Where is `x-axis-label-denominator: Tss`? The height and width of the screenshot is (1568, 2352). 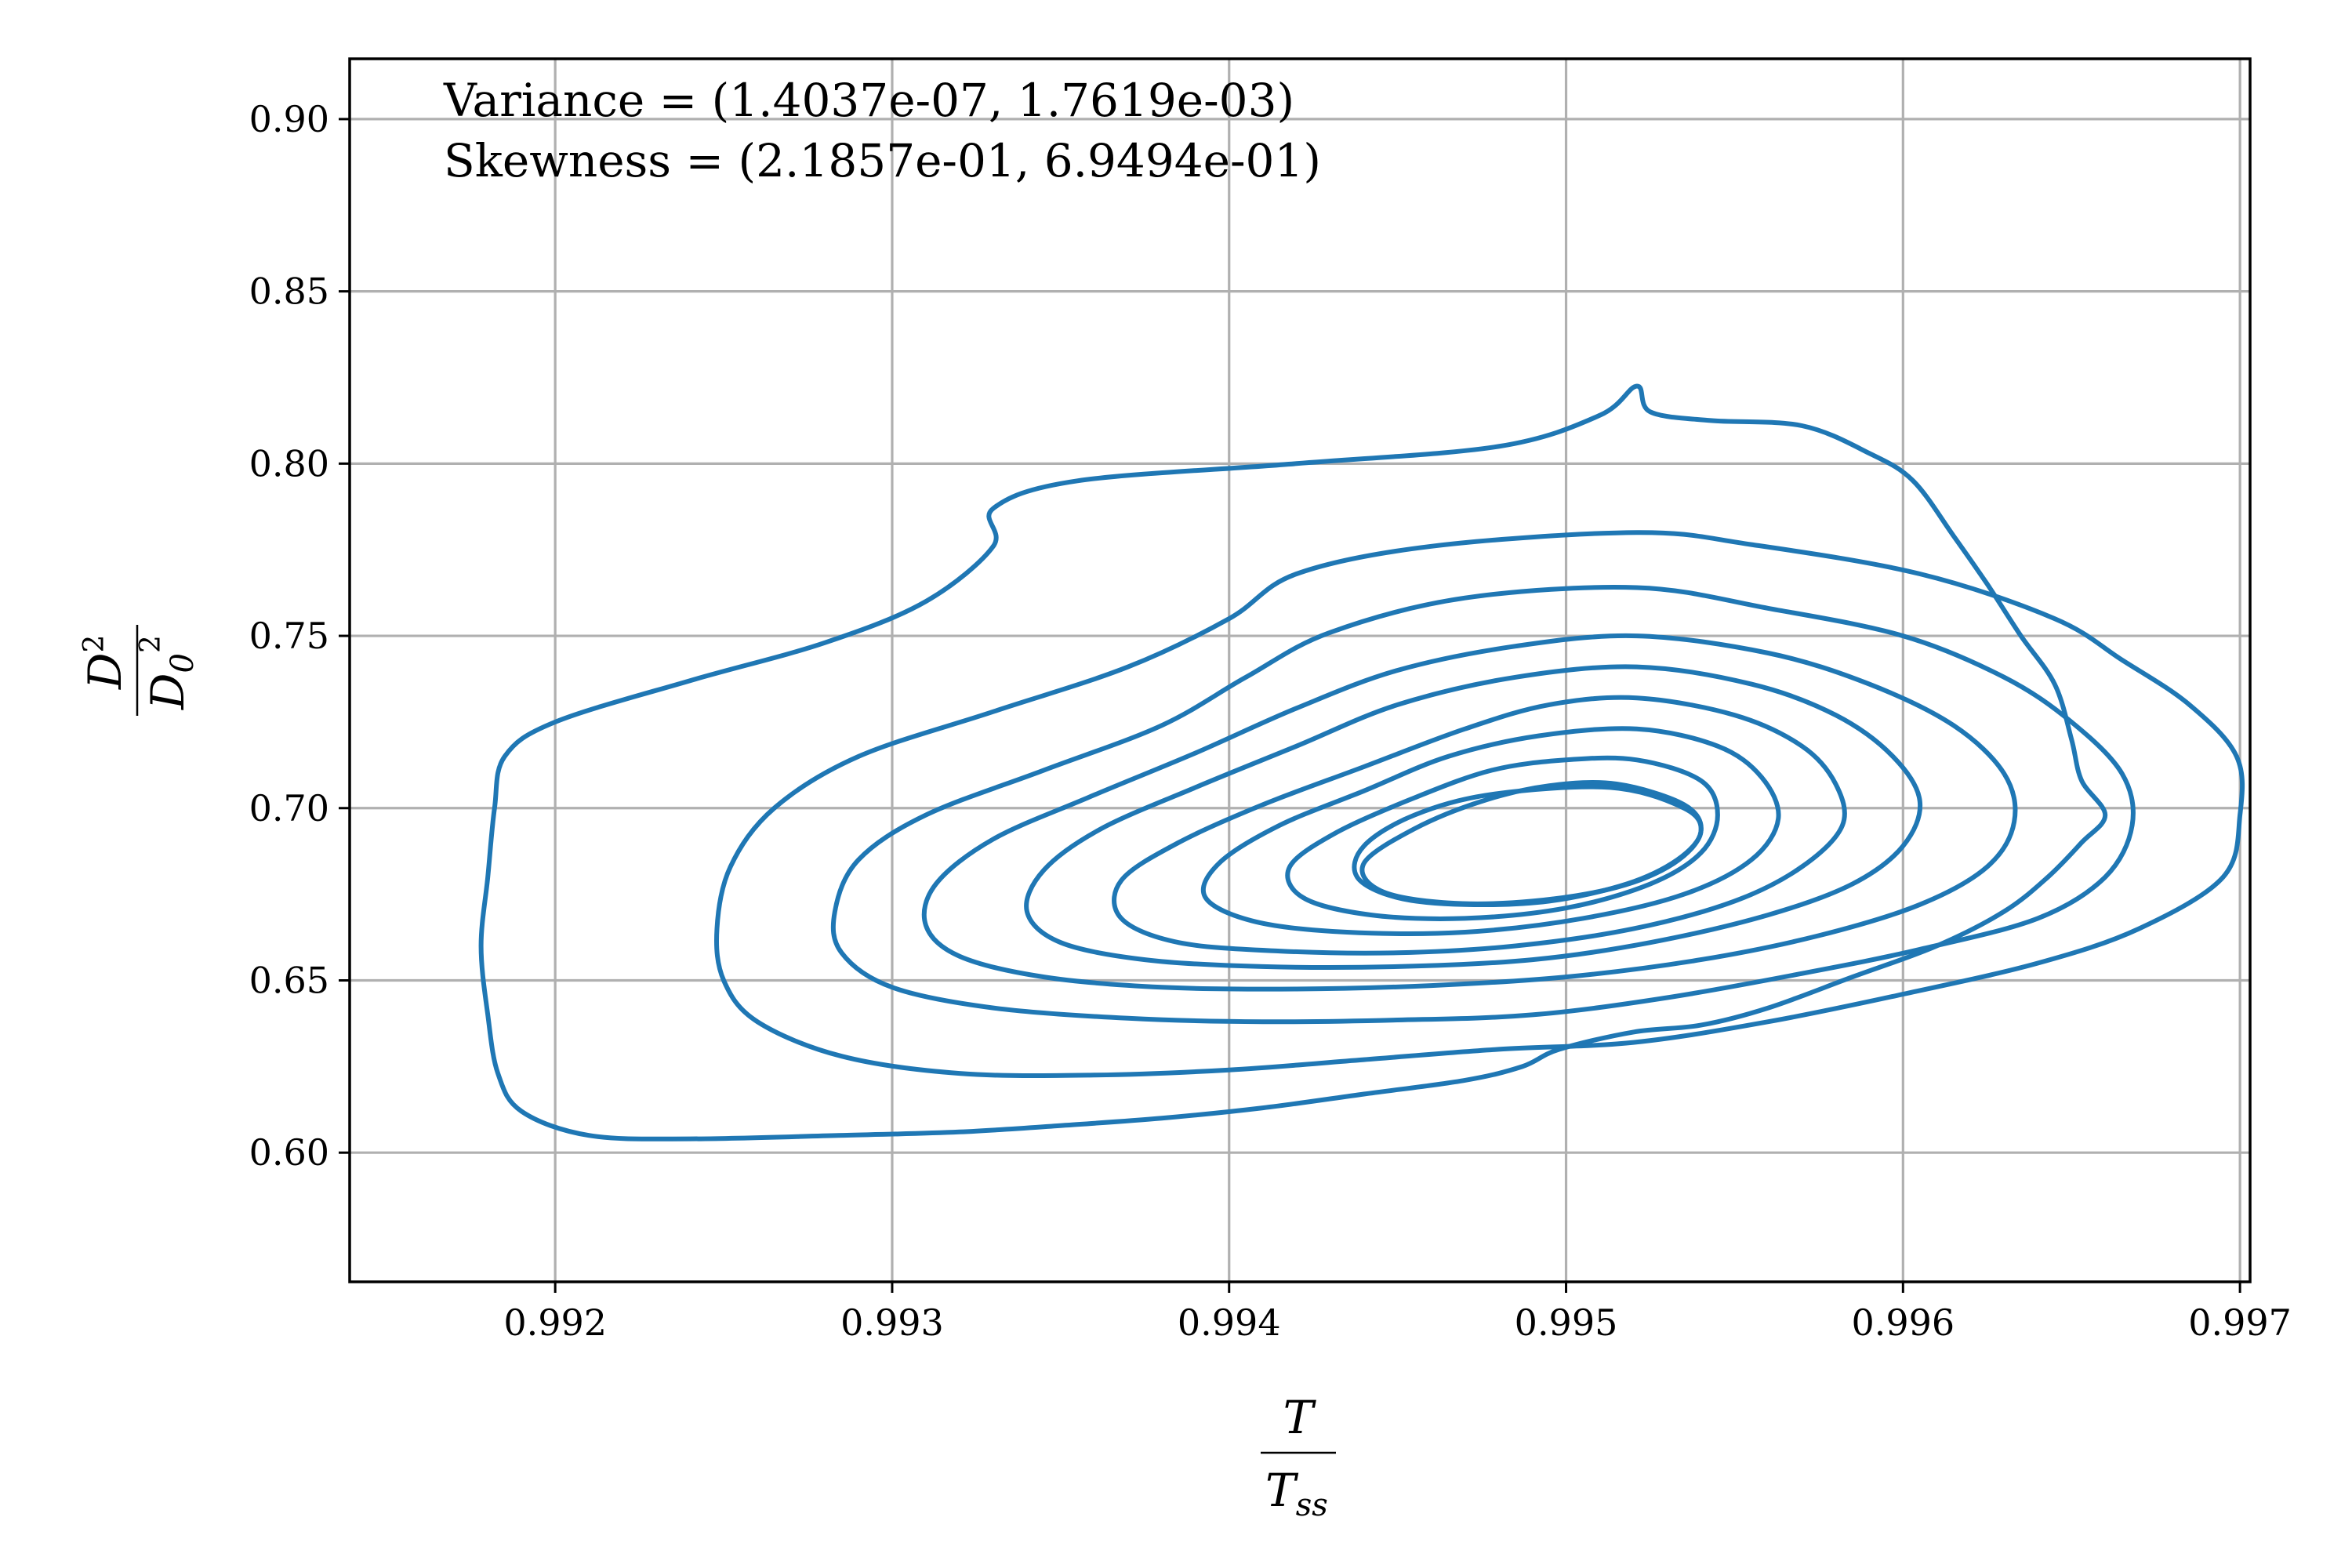
x-axis-label-denominator: Tss is located at coordinates (1296, 1493).